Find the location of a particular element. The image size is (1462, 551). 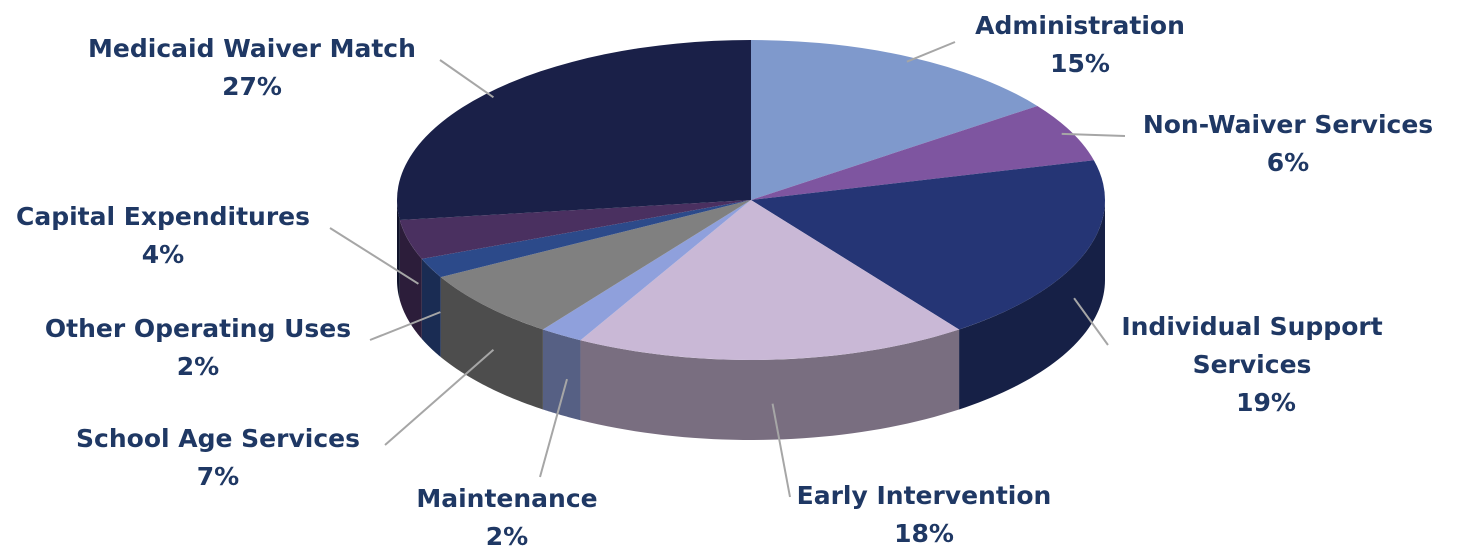

label-line: Early Intervention is located at coordinates (924, 495).